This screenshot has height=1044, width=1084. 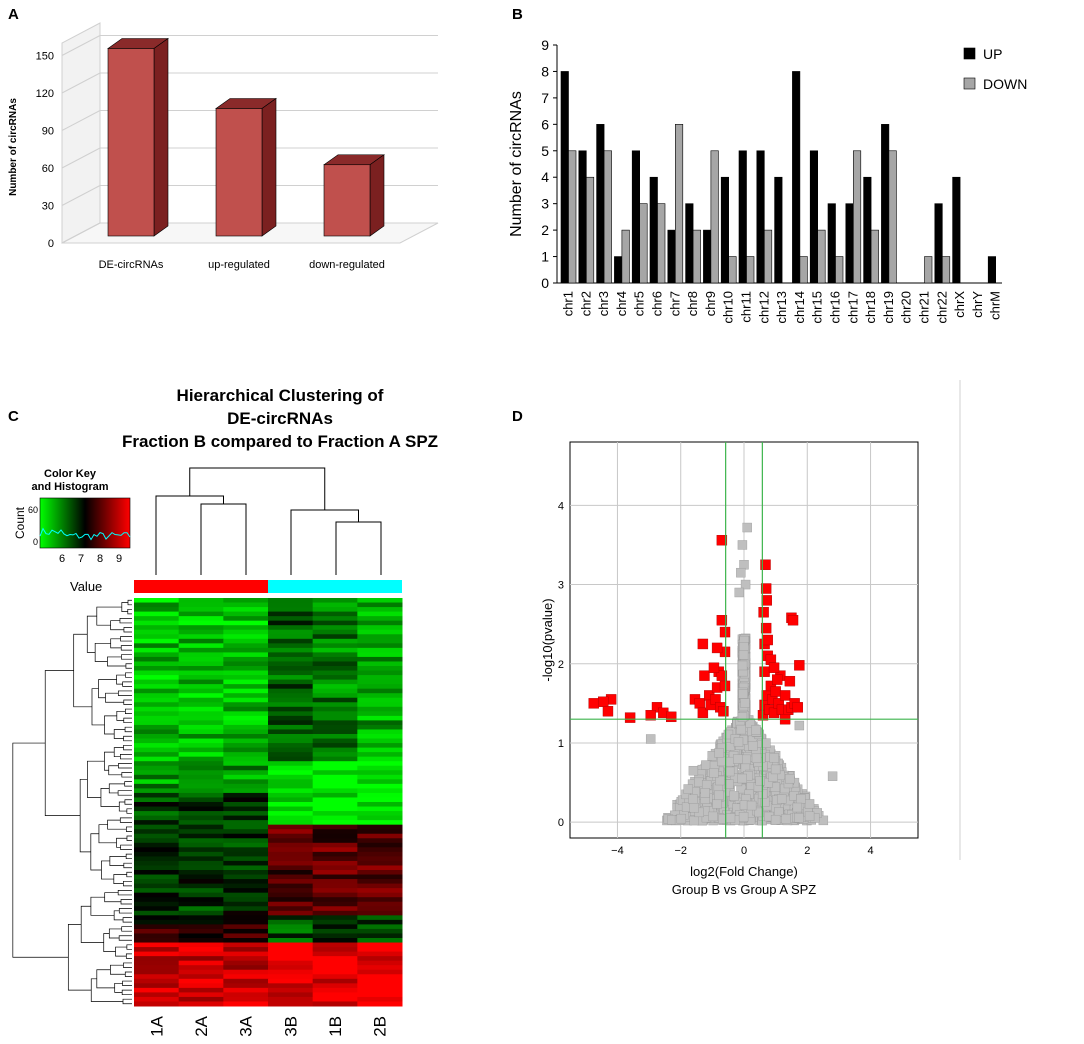 What do you see at coordinates (744, 871) in the screenshot?
I see `x-axis-title: log2(Fold Change)` at bounding box center [744, 871].